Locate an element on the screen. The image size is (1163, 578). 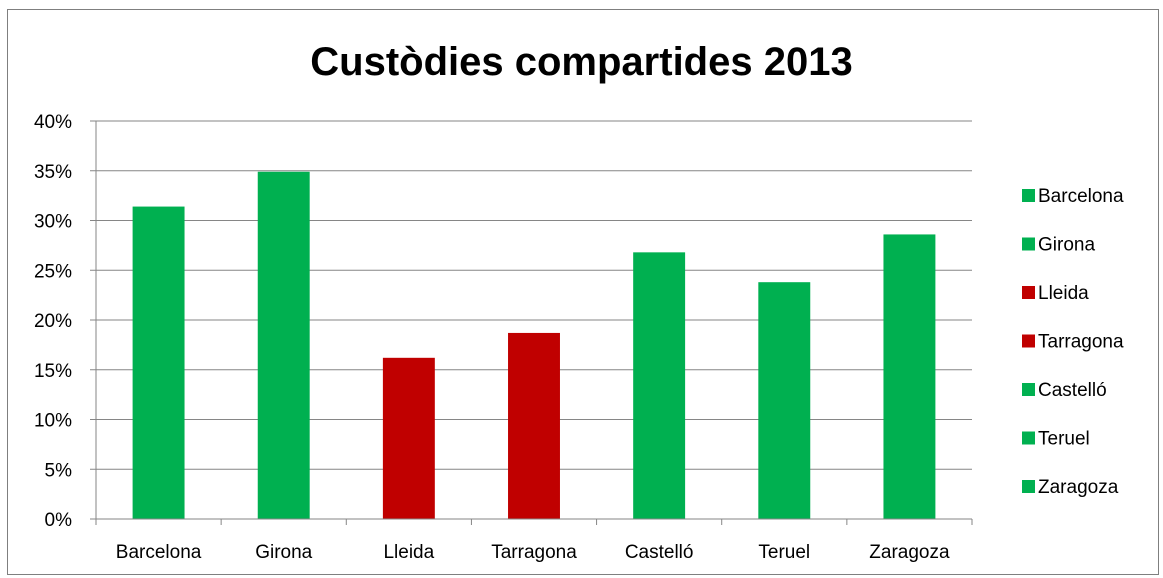
legend-label: Barcelona is located at coordinates (1081, 196).